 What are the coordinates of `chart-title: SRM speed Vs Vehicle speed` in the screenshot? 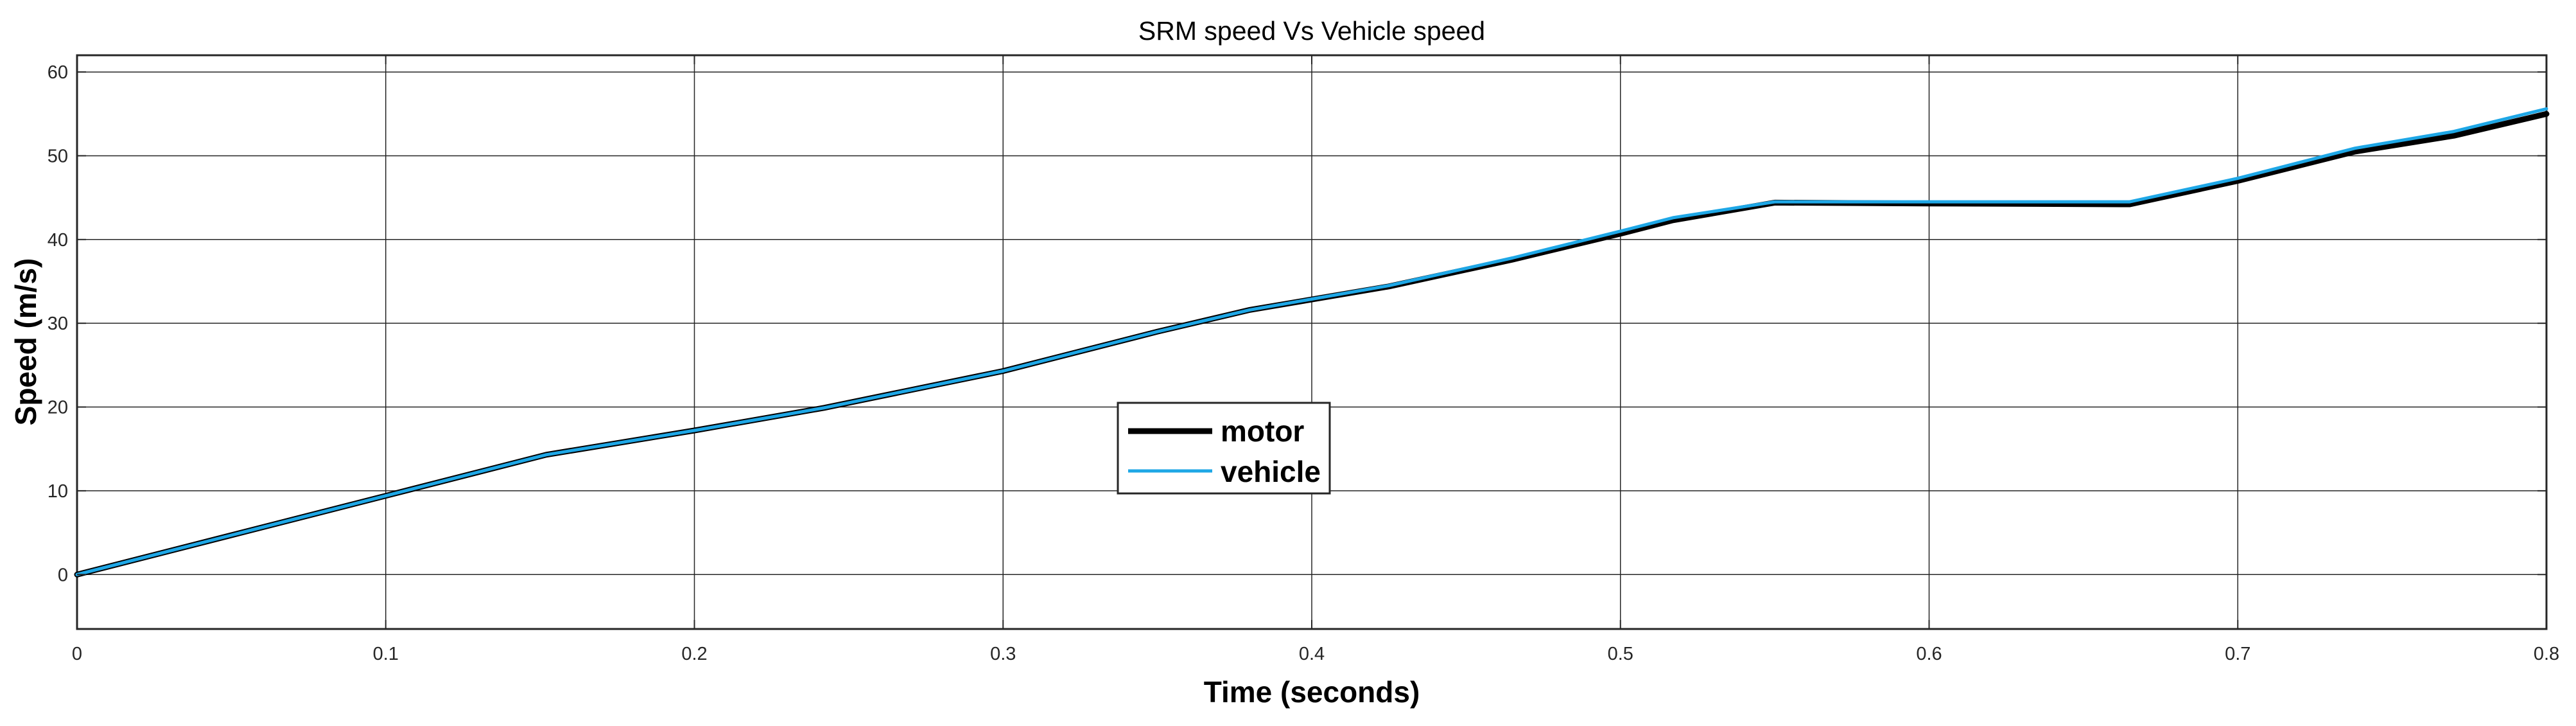 It's located at (1311, 31).